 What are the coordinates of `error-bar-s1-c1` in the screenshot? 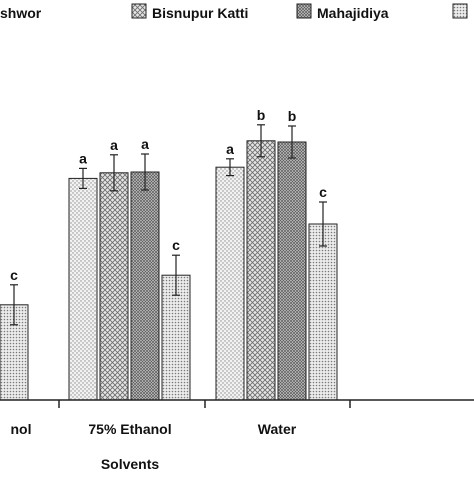 It's located at (114, 173).